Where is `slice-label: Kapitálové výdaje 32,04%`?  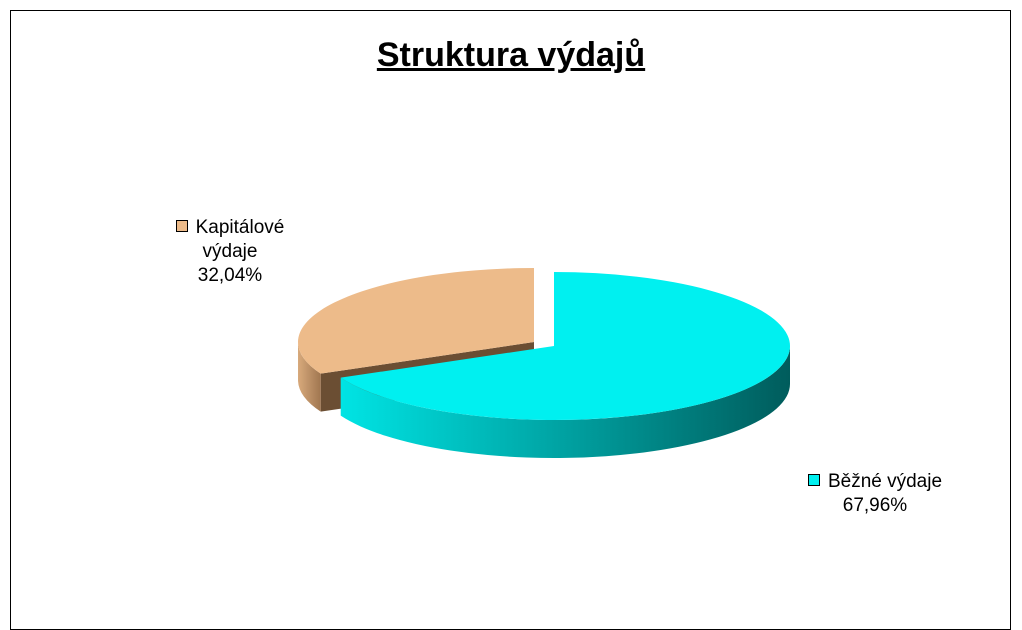
slice-label: Kapitálové výdaje 32,04% is located at coordinates (230, 252).